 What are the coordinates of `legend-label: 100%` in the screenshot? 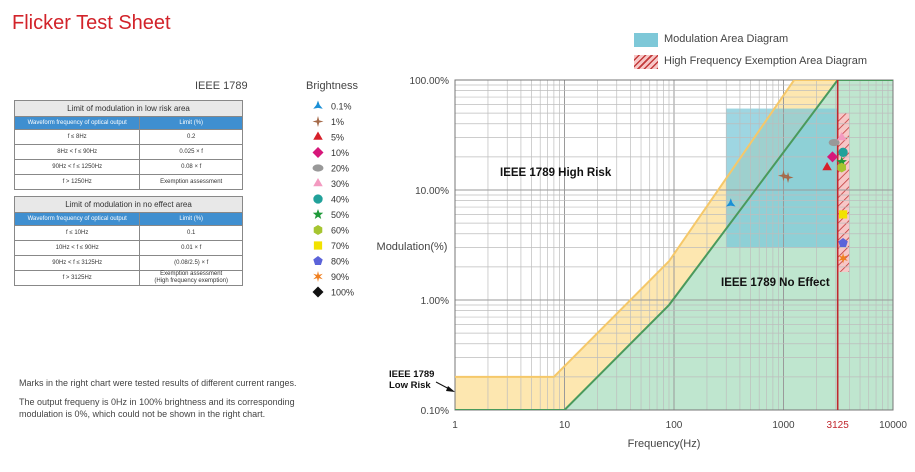 It's located at (342, 293).